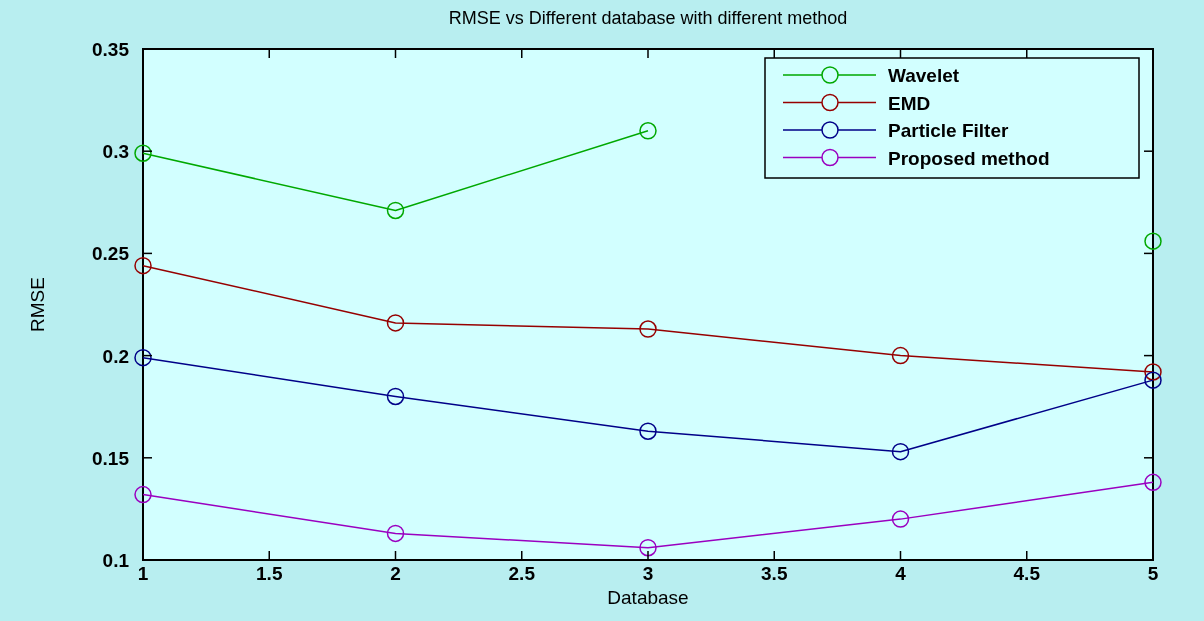 This screenshot has height=621, width=1204. What do you see at coordinates (648, 597) in the screenshot?
I see `x-axis-title: Database` at bounding box center [648, 597].